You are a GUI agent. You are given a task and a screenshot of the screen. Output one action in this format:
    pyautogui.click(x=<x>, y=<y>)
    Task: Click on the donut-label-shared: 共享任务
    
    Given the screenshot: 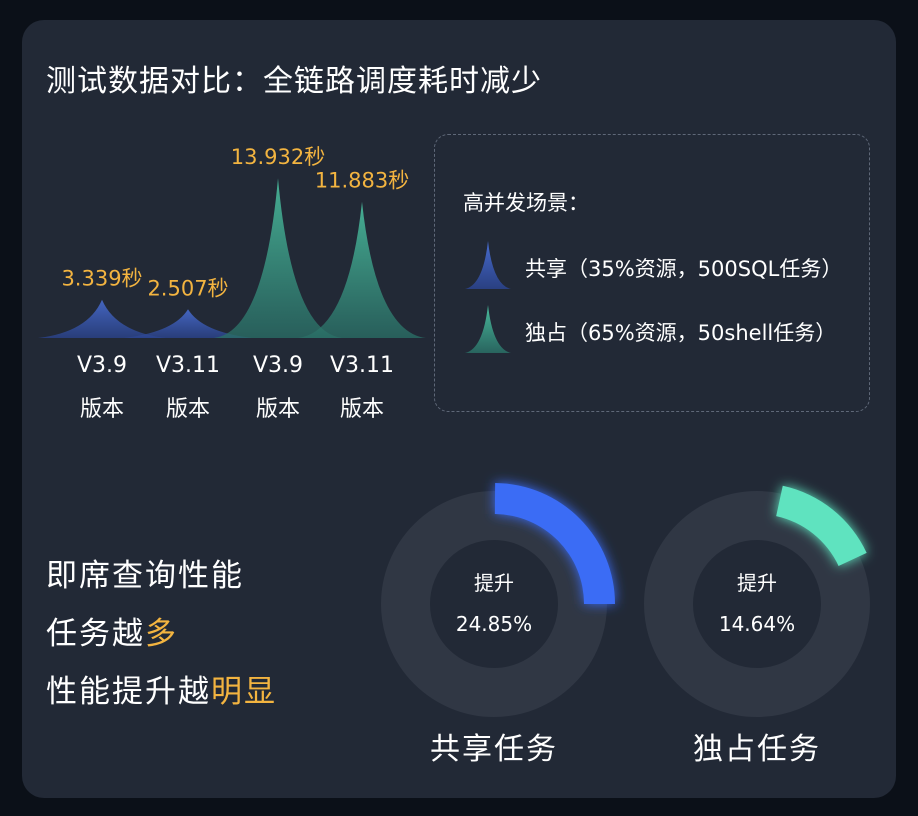 What is the action you would take?
    pyautogui.click(x=494, y=749)
    